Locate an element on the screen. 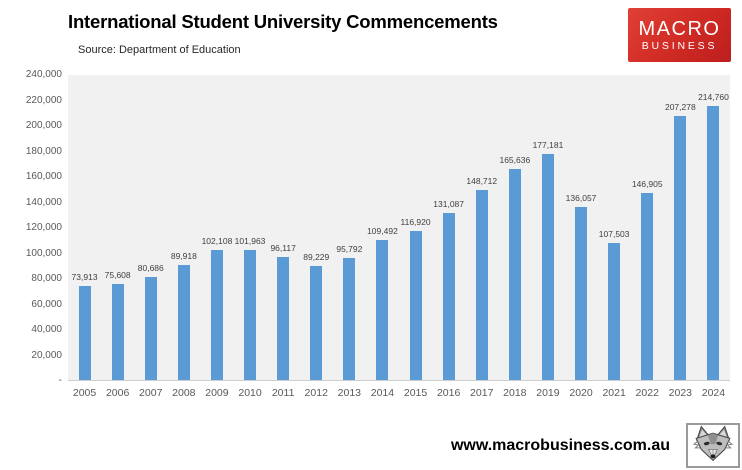  x-axis-label-2021: 2021 is located at coordinates (614, 393).